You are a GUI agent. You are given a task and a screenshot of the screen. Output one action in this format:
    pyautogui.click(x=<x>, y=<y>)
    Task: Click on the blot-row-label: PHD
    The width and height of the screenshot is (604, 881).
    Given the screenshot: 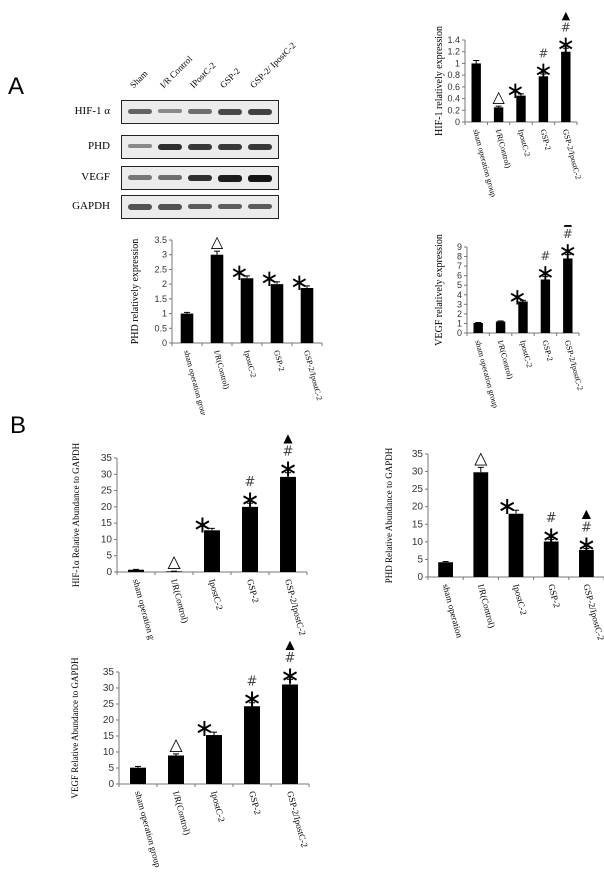 What is the action you would take?
    pyautogui.click(x=98, y=146)
    